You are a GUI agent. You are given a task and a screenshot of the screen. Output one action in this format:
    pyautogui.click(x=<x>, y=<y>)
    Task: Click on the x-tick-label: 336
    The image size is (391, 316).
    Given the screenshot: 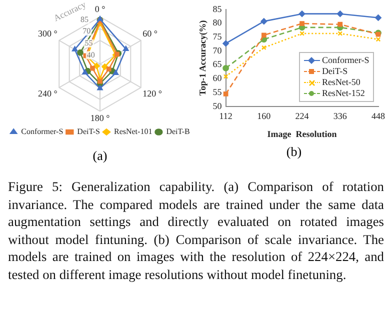 What is the action you would take?
    pyautogui.click(x=340, y=116)
    